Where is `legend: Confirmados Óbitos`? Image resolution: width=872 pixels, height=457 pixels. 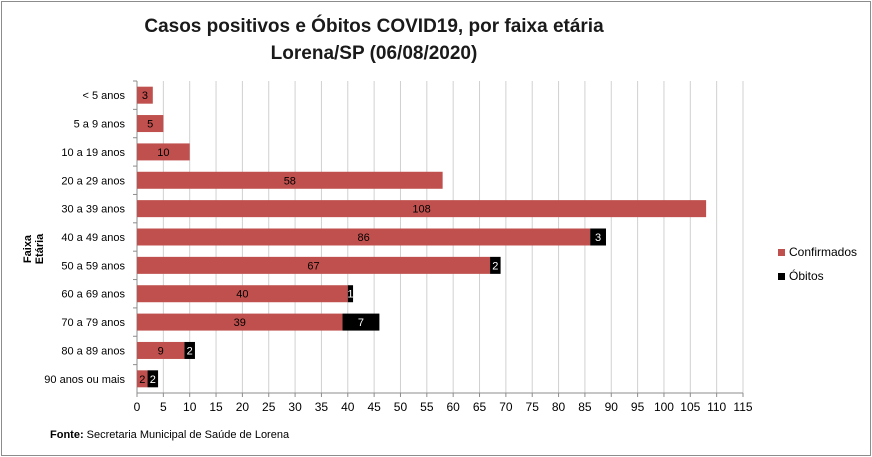
legend: Confirmados Óbitos is located at coordinates (817, 264).